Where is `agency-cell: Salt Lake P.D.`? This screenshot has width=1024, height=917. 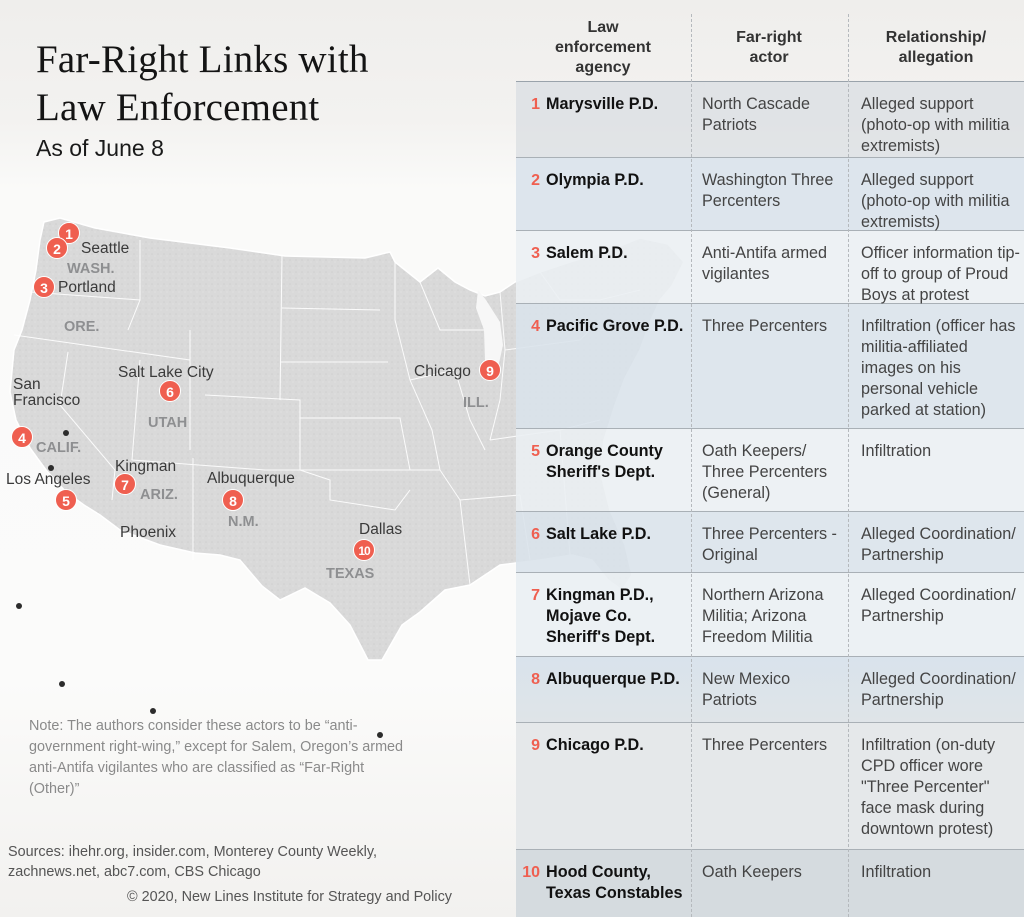
agency-cell: Salt Lake P.D. is located at coordinates (598, 534).